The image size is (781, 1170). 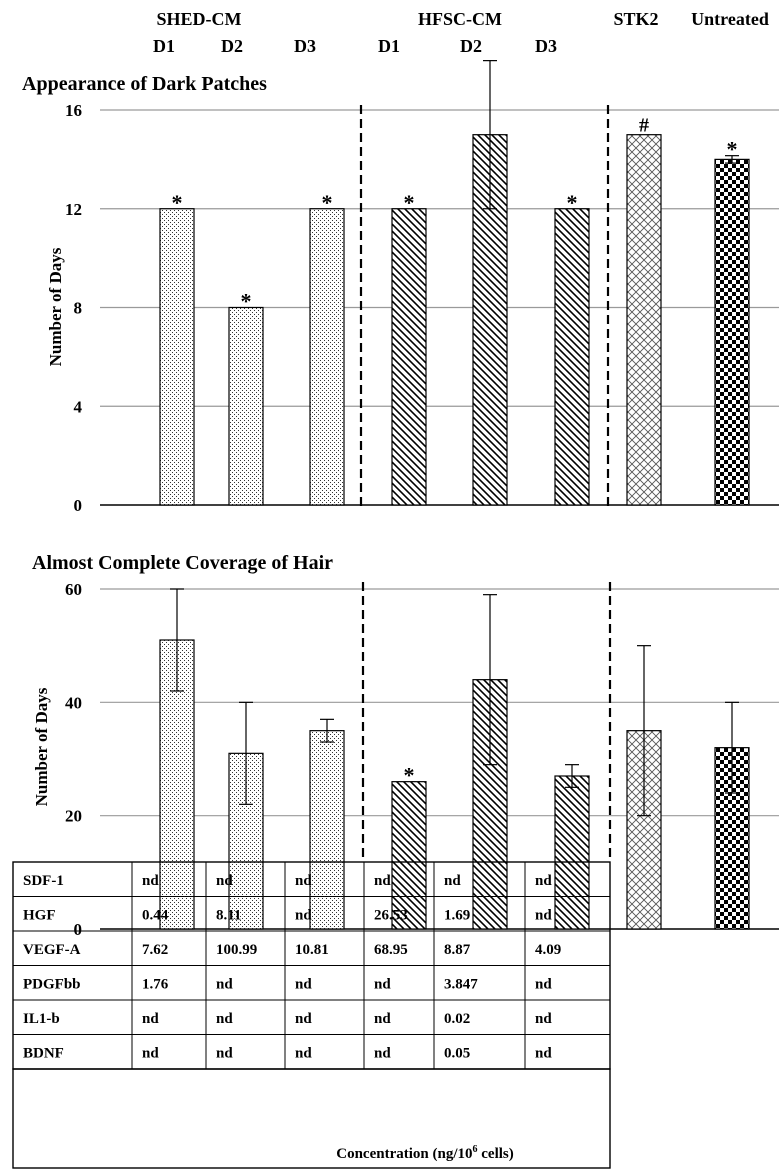 What do you see at coordinates (457, 950) in the screenshot?
I see `table-cell: 8.87` at bounding box center [457, 950].